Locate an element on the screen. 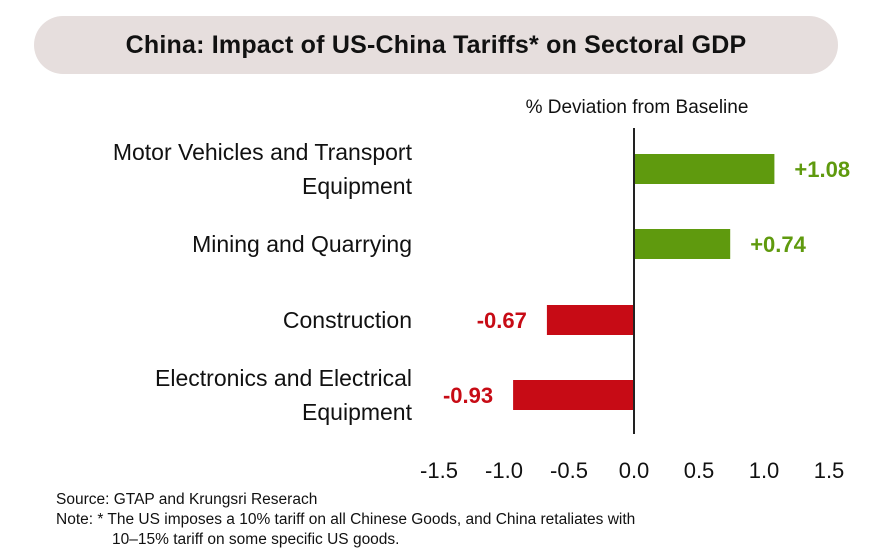 This screenshot has height=556, width=870. category-label-1-line-2: Equipment is located at coordinates (357, 186).